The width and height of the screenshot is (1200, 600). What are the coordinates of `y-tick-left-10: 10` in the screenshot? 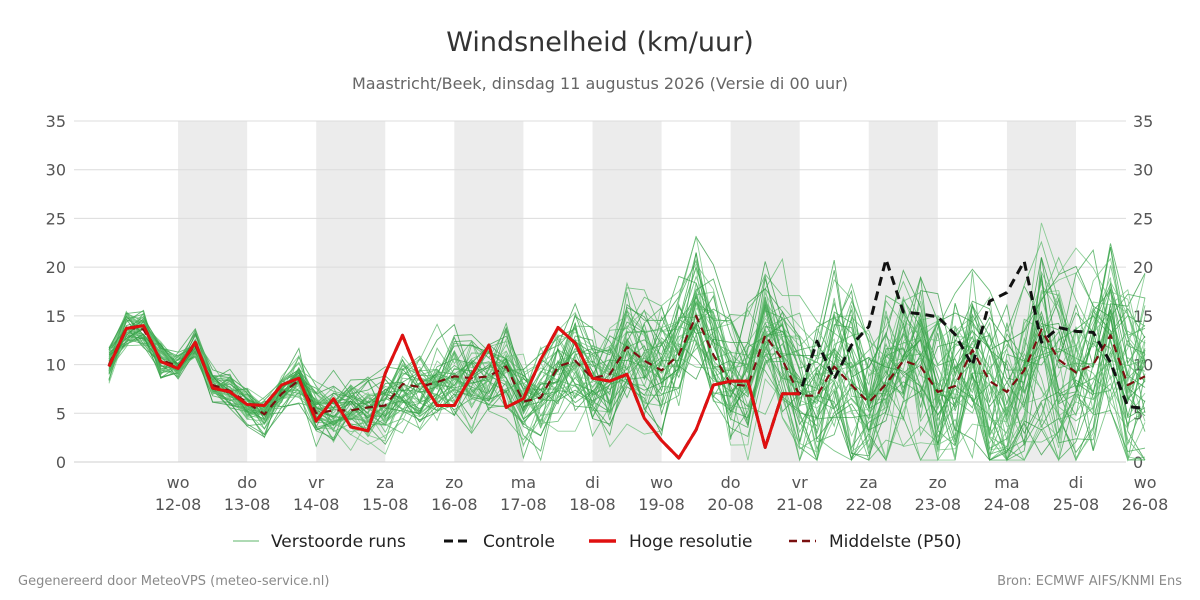 It's located at (56, 365).